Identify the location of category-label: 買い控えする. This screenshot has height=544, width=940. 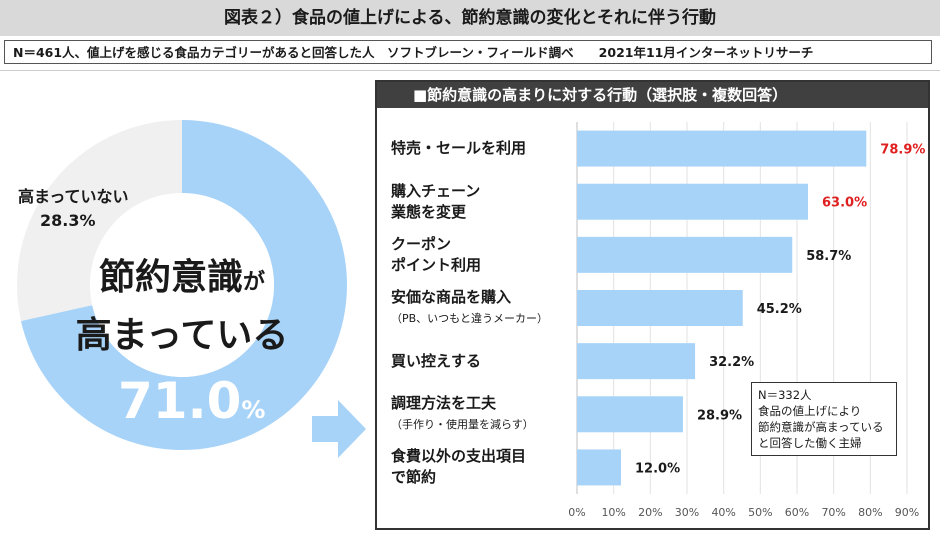
(436, 361).